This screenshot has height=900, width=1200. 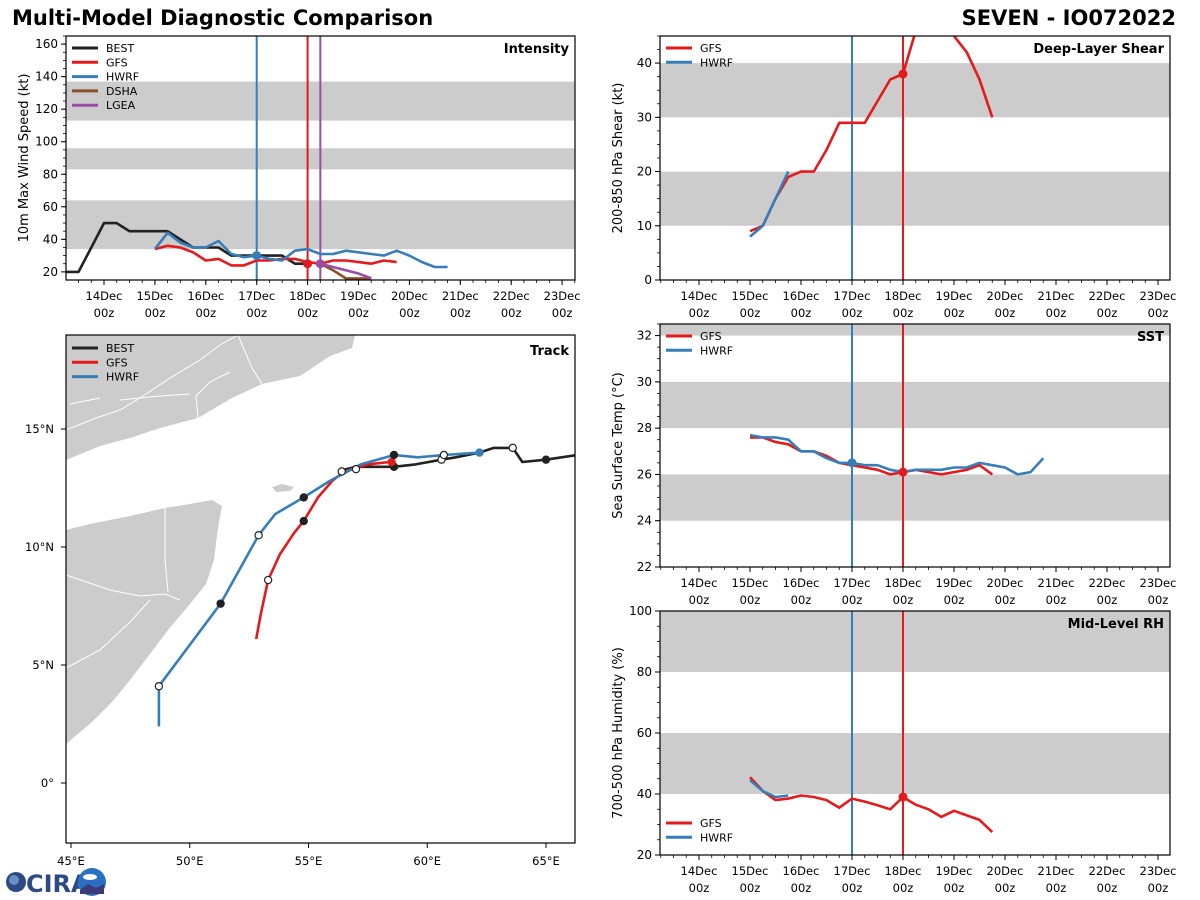 I want to click on y-tick-label: 30, so click(x=644, y=117).